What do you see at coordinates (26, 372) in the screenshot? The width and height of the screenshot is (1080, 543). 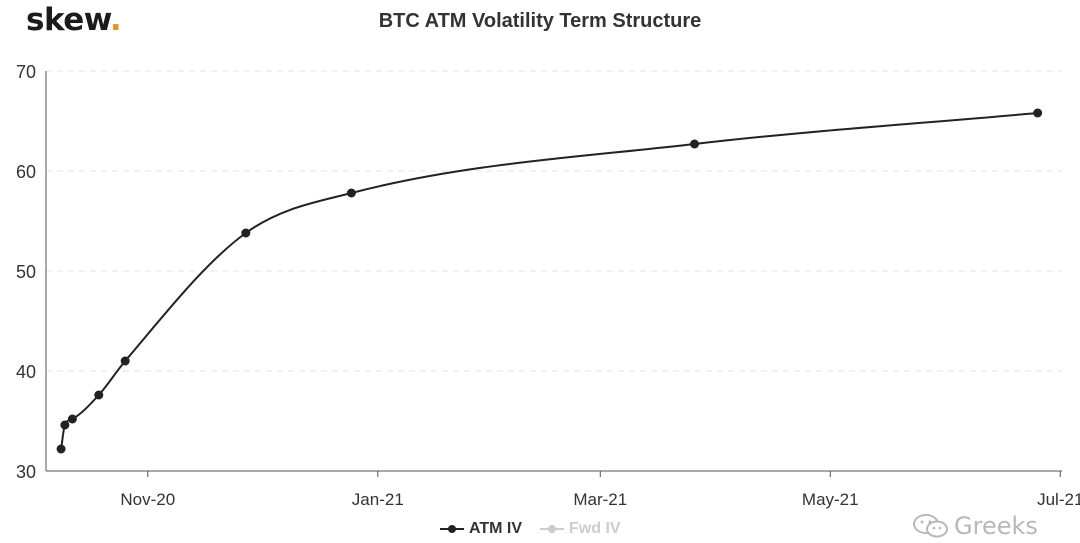 I see `y-tick-label: 40` at bounding box center [26, 372].